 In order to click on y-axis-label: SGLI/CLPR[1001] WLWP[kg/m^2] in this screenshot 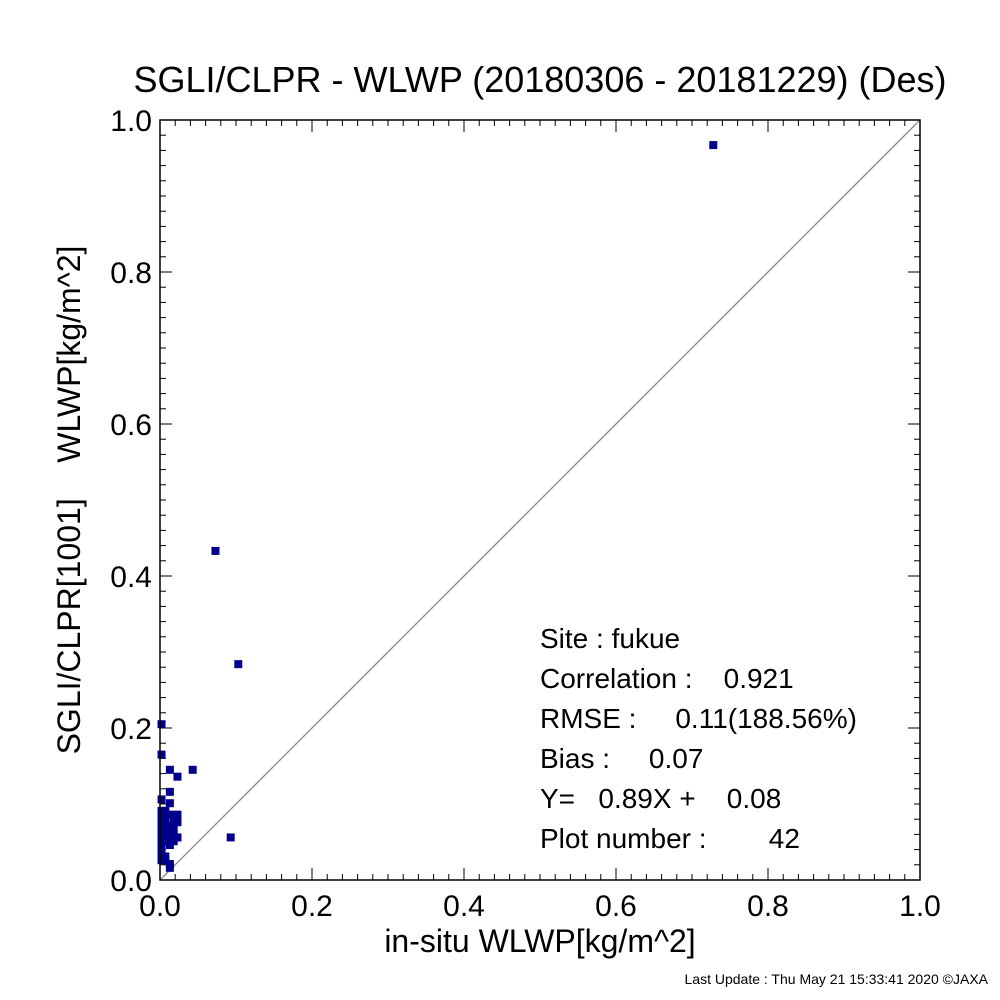, I will do `click(69, 500)`.